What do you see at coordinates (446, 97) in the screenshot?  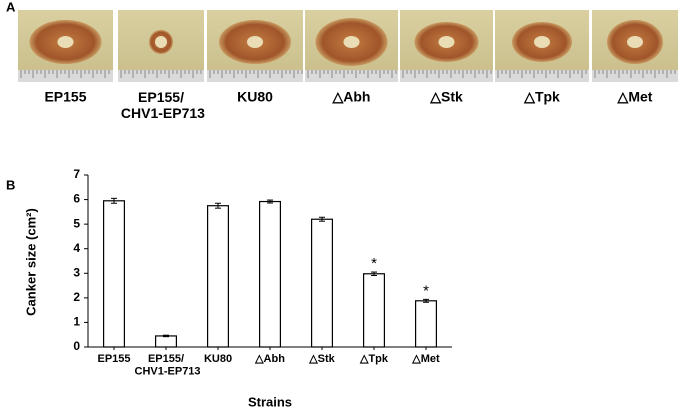 I see `sample-label: △Stk` at bounding box center [446, 97].